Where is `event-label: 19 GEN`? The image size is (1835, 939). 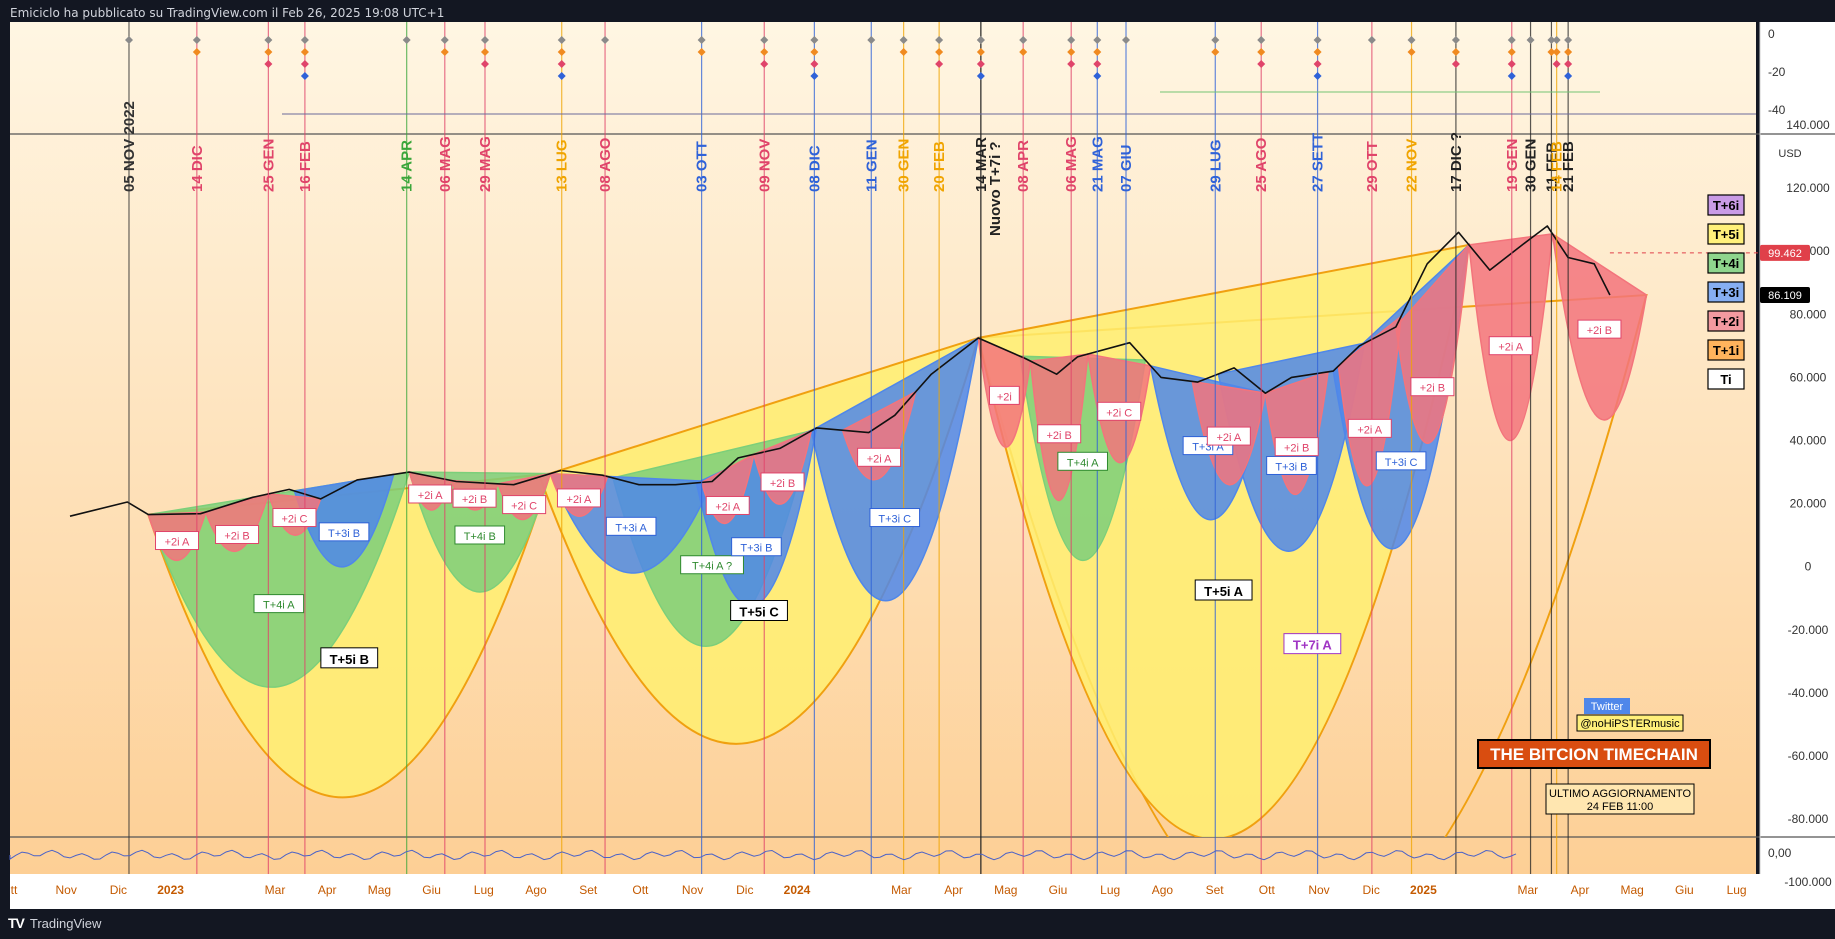
event-label: 19 GEN is located at coordinates (1512, 165).